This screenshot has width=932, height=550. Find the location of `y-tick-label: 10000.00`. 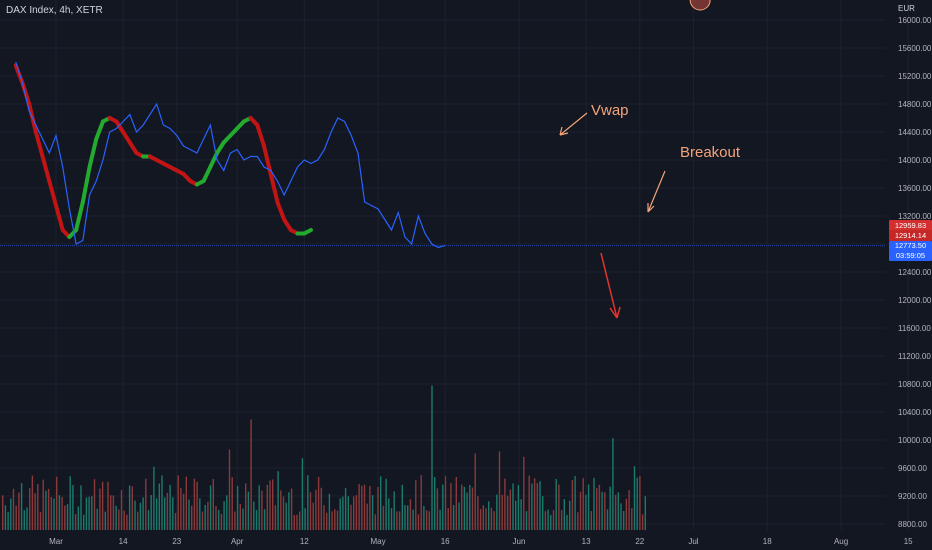

y-tick-label: 10000.00 is located at coordinates (915, 440).